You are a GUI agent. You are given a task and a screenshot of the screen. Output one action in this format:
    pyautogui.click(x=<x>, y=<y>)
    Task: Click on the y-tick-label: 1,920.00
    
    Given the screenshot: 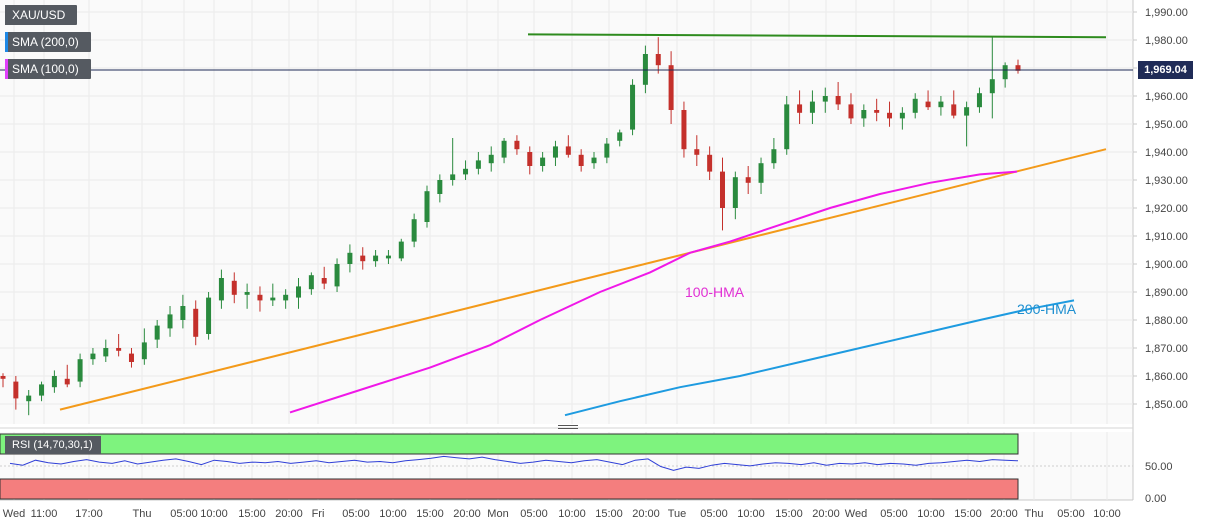 What is the action you would take?
    pyautogui.click(x=1166, y=209)
    